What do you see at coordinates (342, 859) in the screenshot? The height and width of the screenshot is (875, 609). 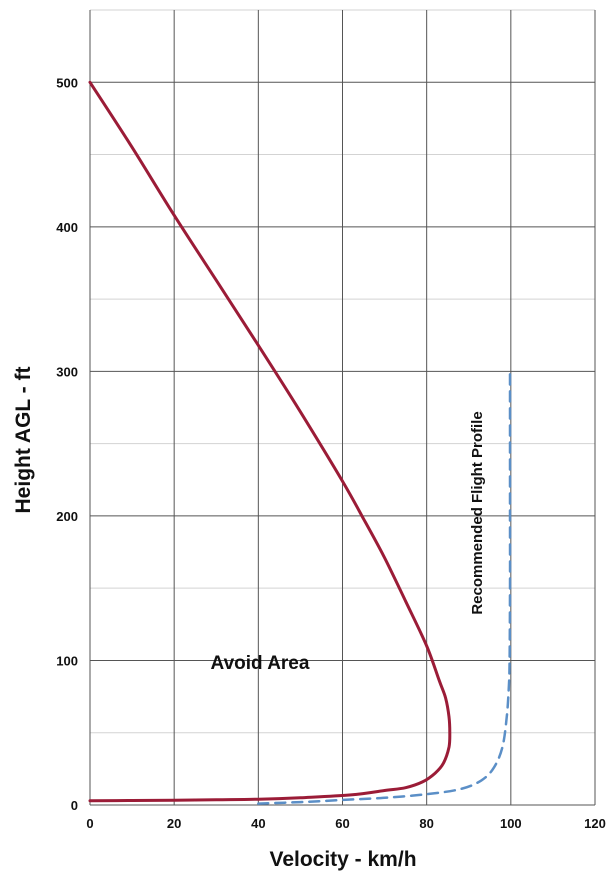 I see `x-axis-title: Velocity - km/h` at bounding box center [342, 859].